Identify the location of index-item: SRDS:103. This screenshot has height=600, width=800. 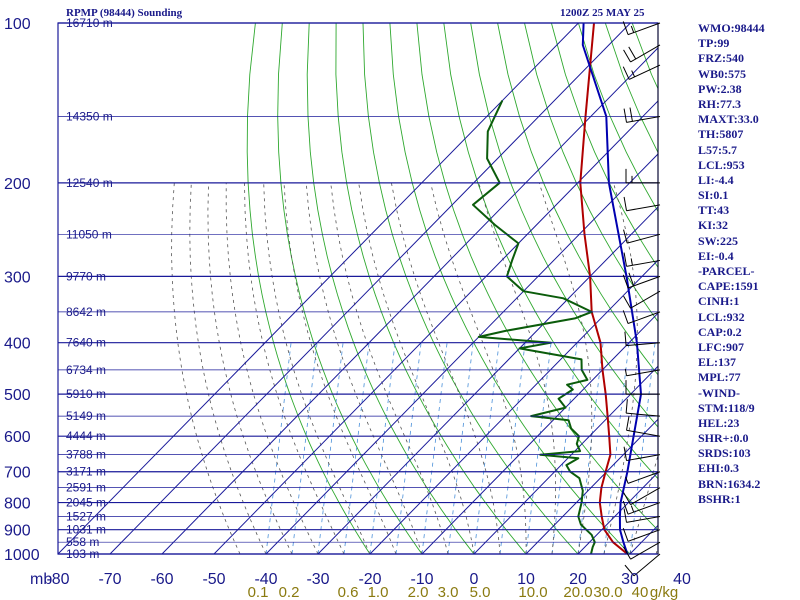
(724, 453).